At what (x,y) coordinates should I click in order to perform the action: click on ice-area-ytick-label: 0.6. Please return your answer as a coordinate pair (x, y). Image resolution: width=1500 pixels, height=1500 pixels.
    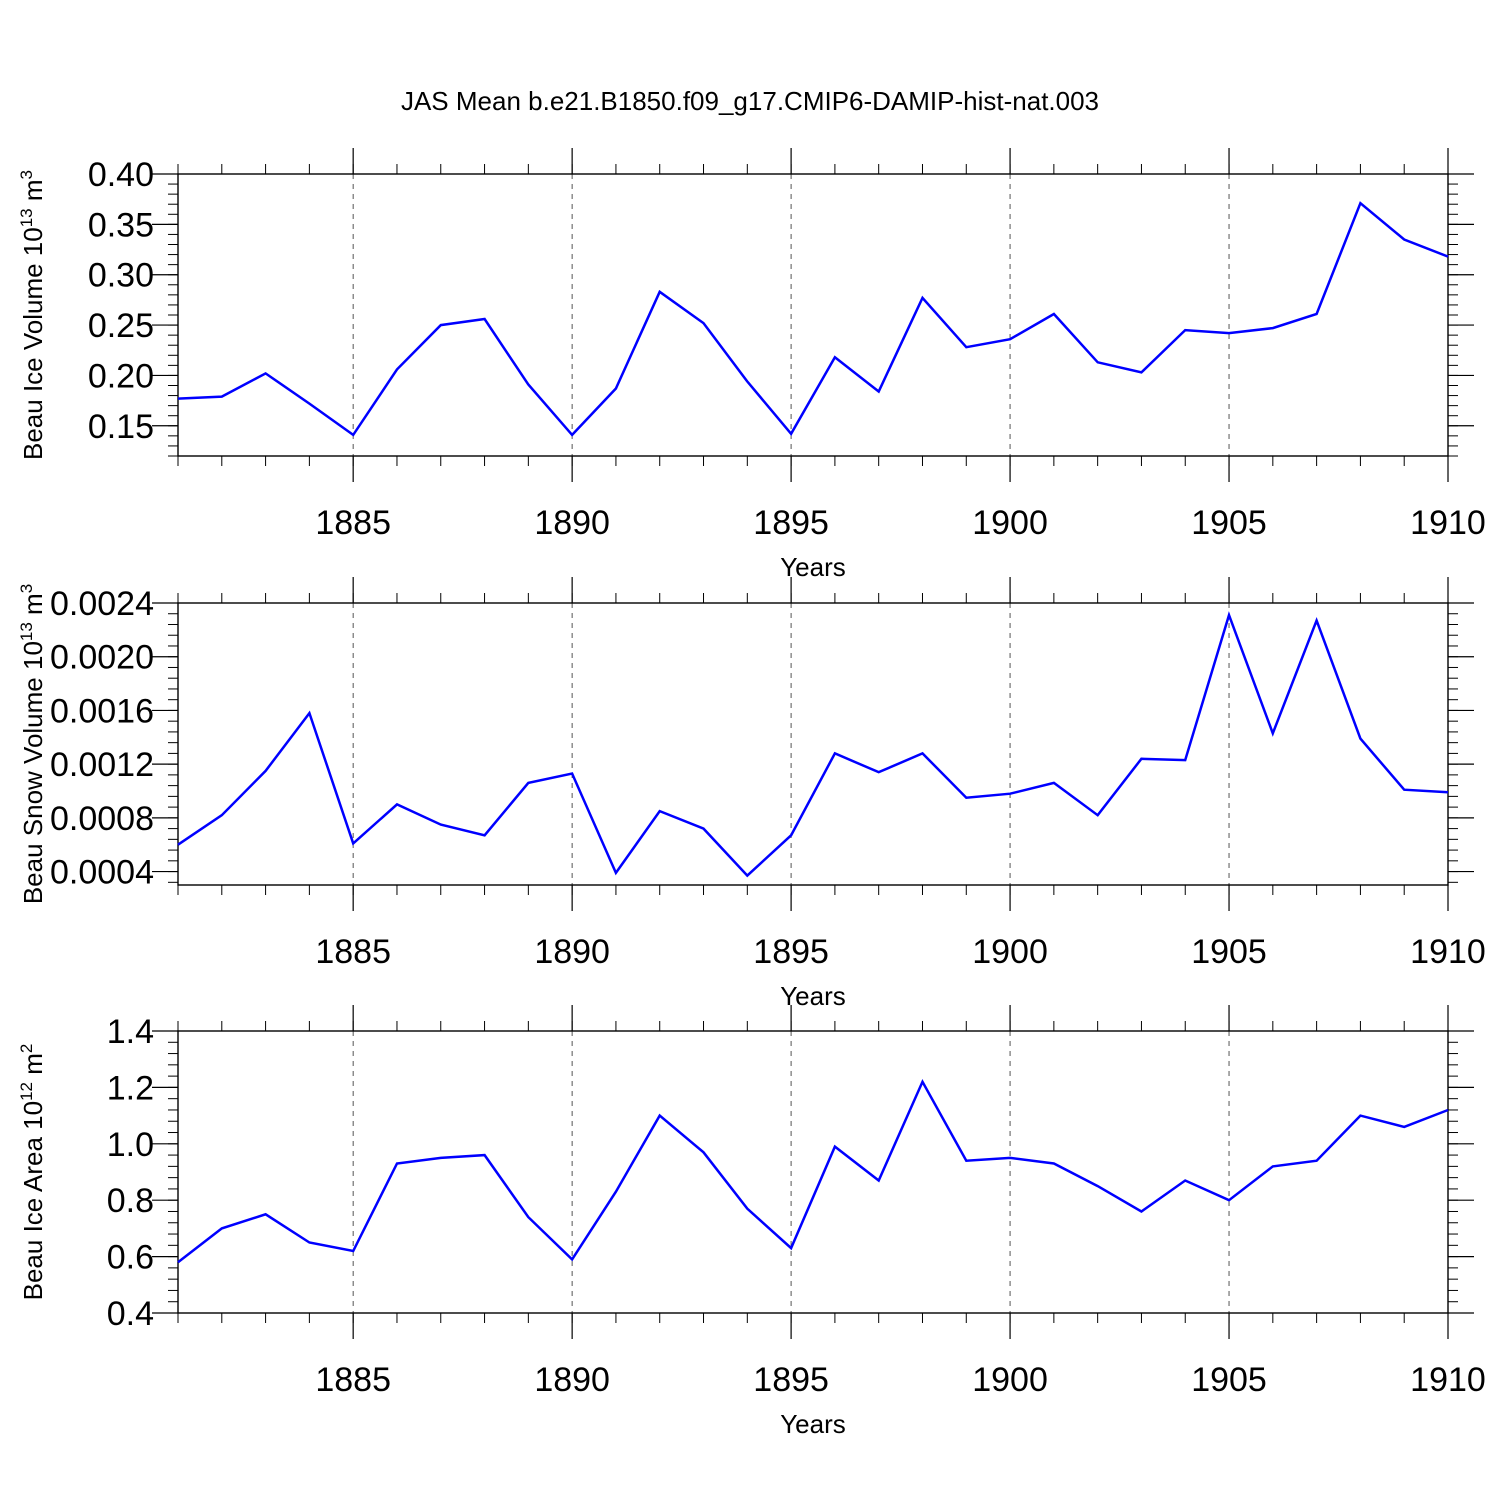
    Looking at the image, I should click on (130, 1258).